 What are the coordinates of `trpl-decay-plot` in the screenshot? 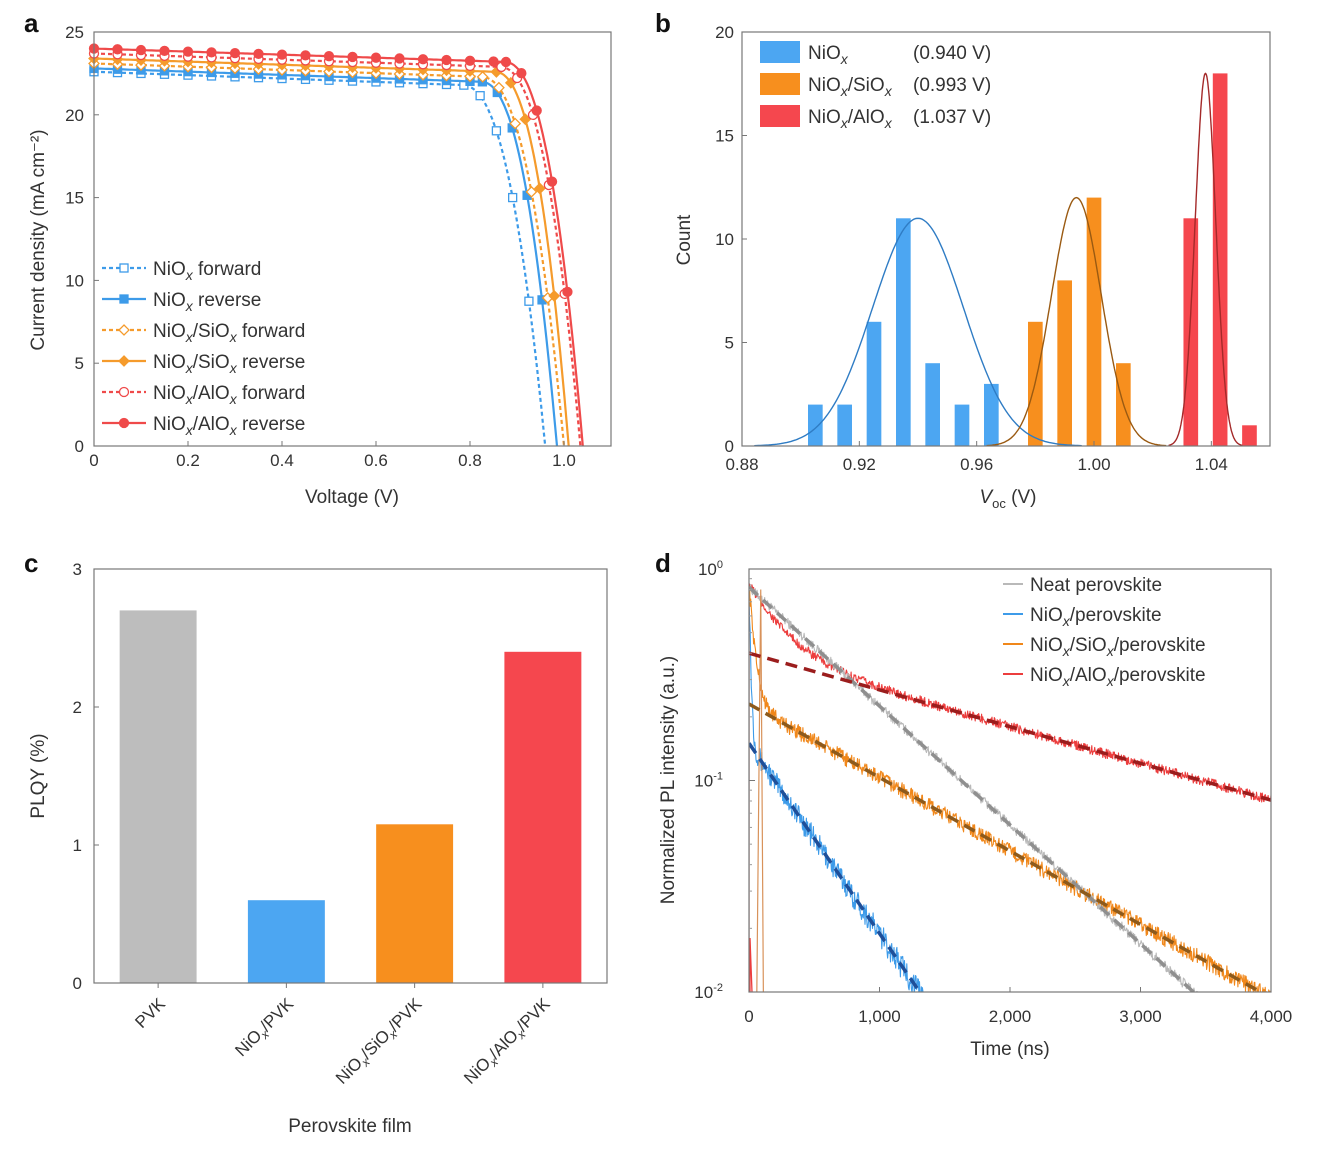 It's located at (1010, 787).